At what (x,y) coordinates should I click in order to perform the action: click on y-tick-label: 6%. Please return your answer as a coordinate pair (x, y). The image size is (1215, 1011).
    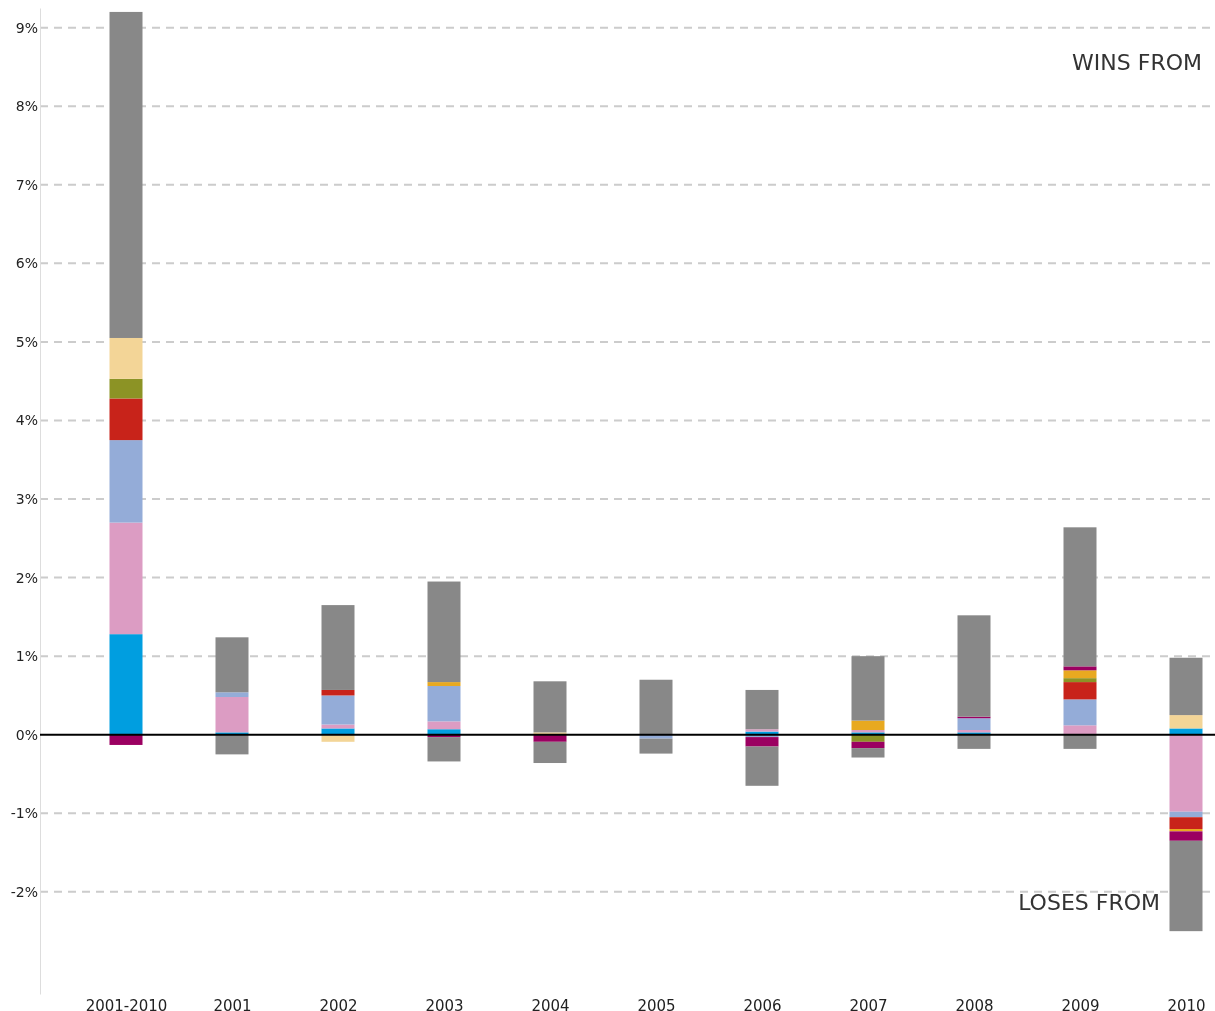
    Looking at the image, I should click on (26, 263).